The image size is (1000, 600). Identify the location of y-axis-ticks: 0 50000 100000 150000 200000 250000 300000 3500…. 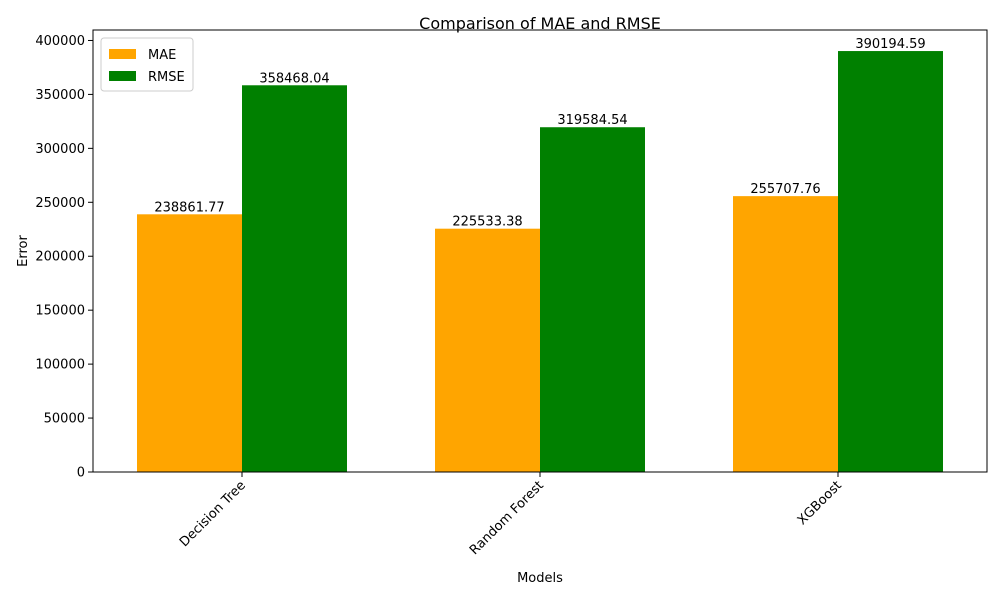
(64, 257).